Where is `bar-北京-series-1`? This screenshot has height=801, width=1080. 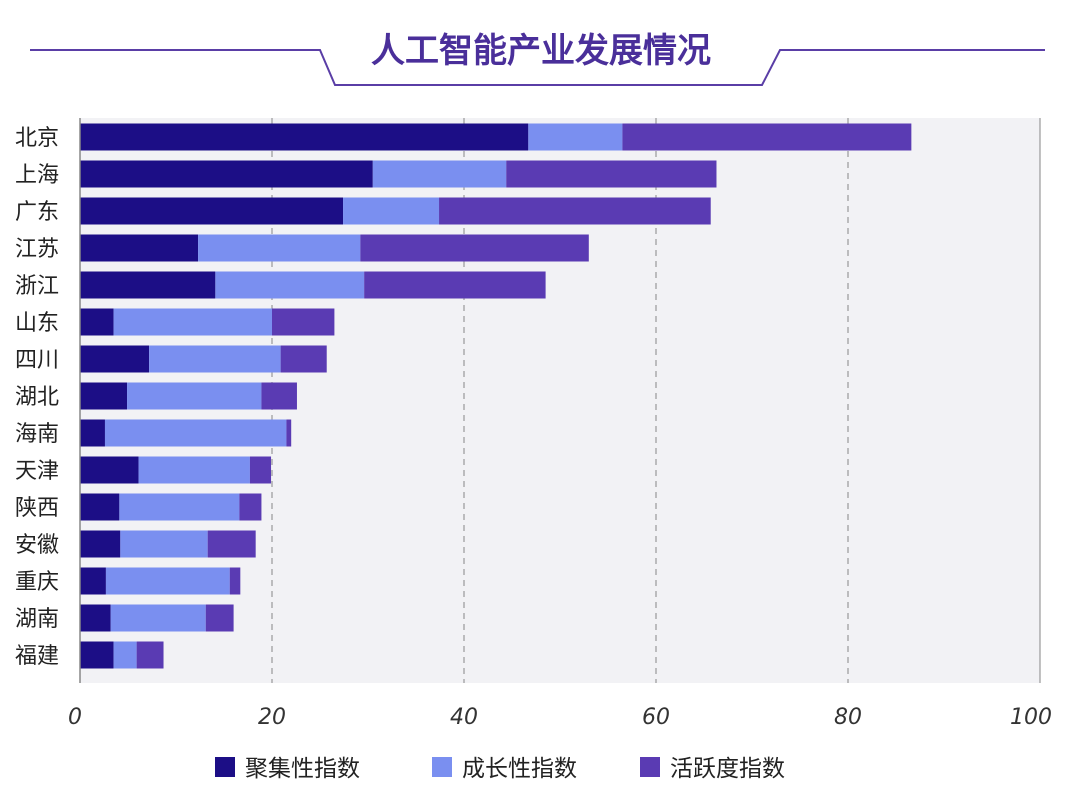 bar-北京-series-1 is located at coordinates (304, 137).